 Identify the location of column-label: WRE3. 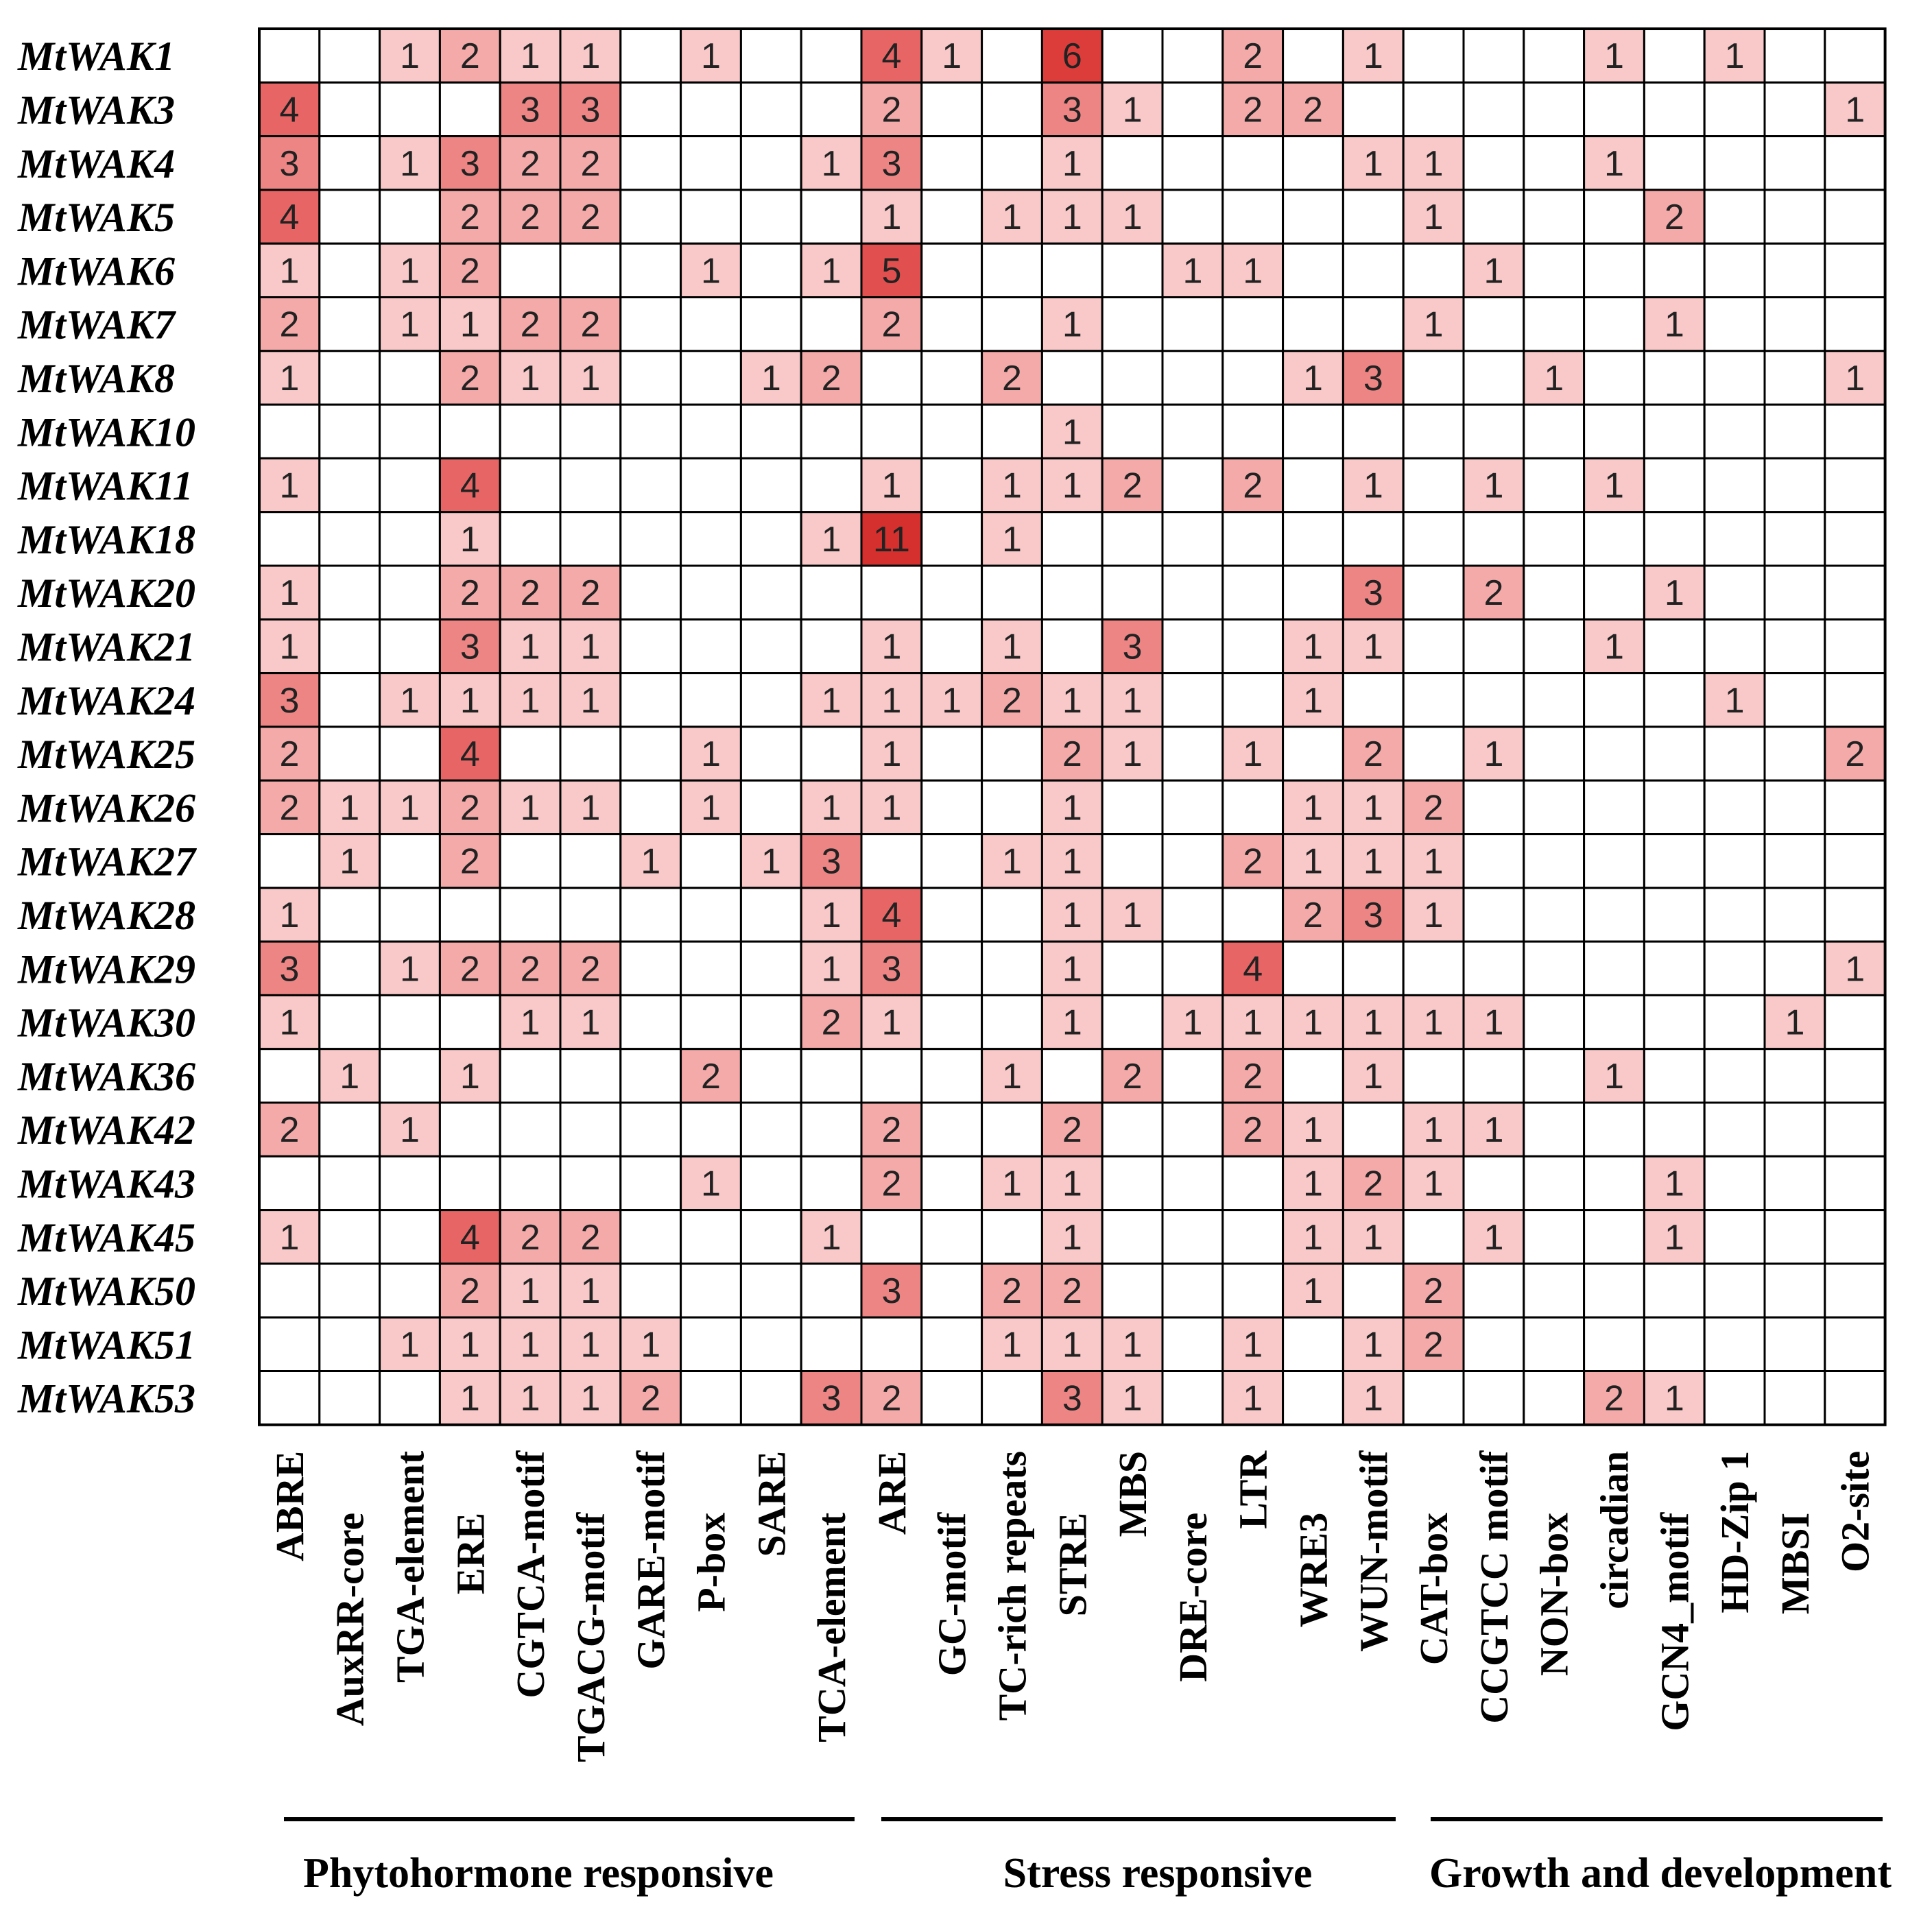
(1313, 1570).